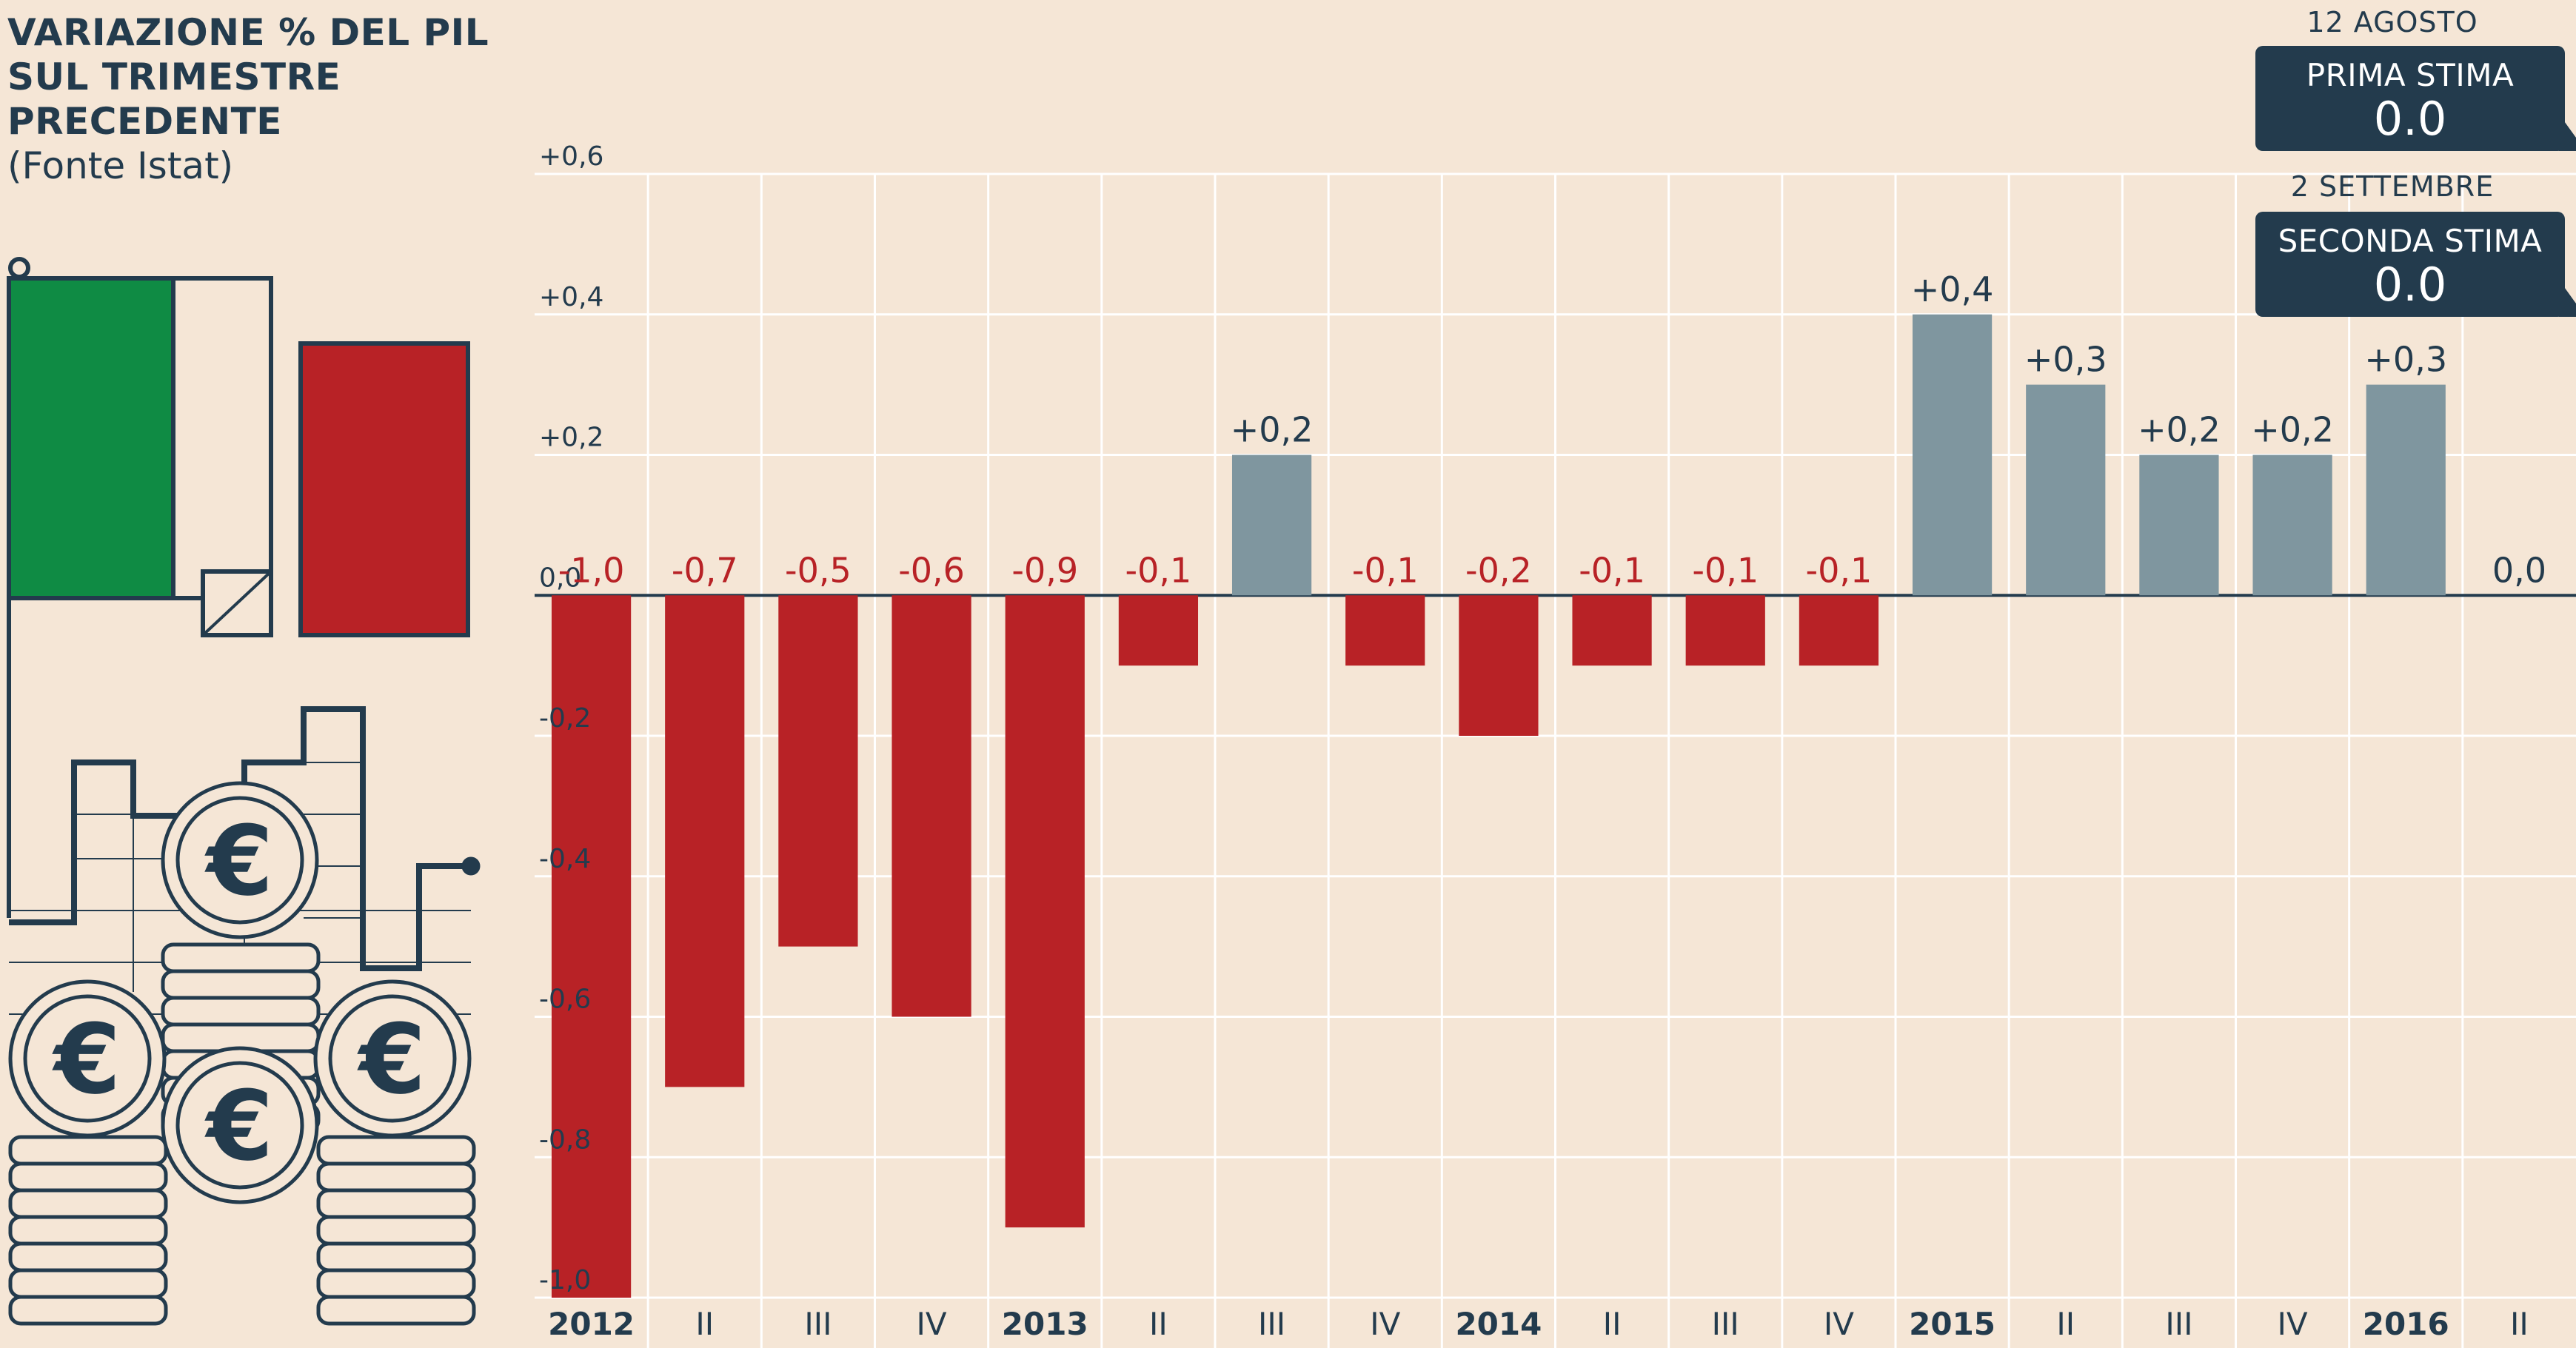 The image size is (2576, 1348). Describe the element at coordinates (239, 993) in the screenshot. I see `euro-symbols: € € € €` at that location.